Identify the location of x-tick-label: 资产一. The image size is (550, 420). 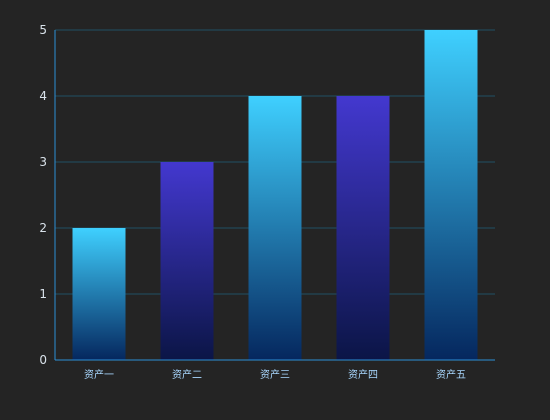
(99, 374).